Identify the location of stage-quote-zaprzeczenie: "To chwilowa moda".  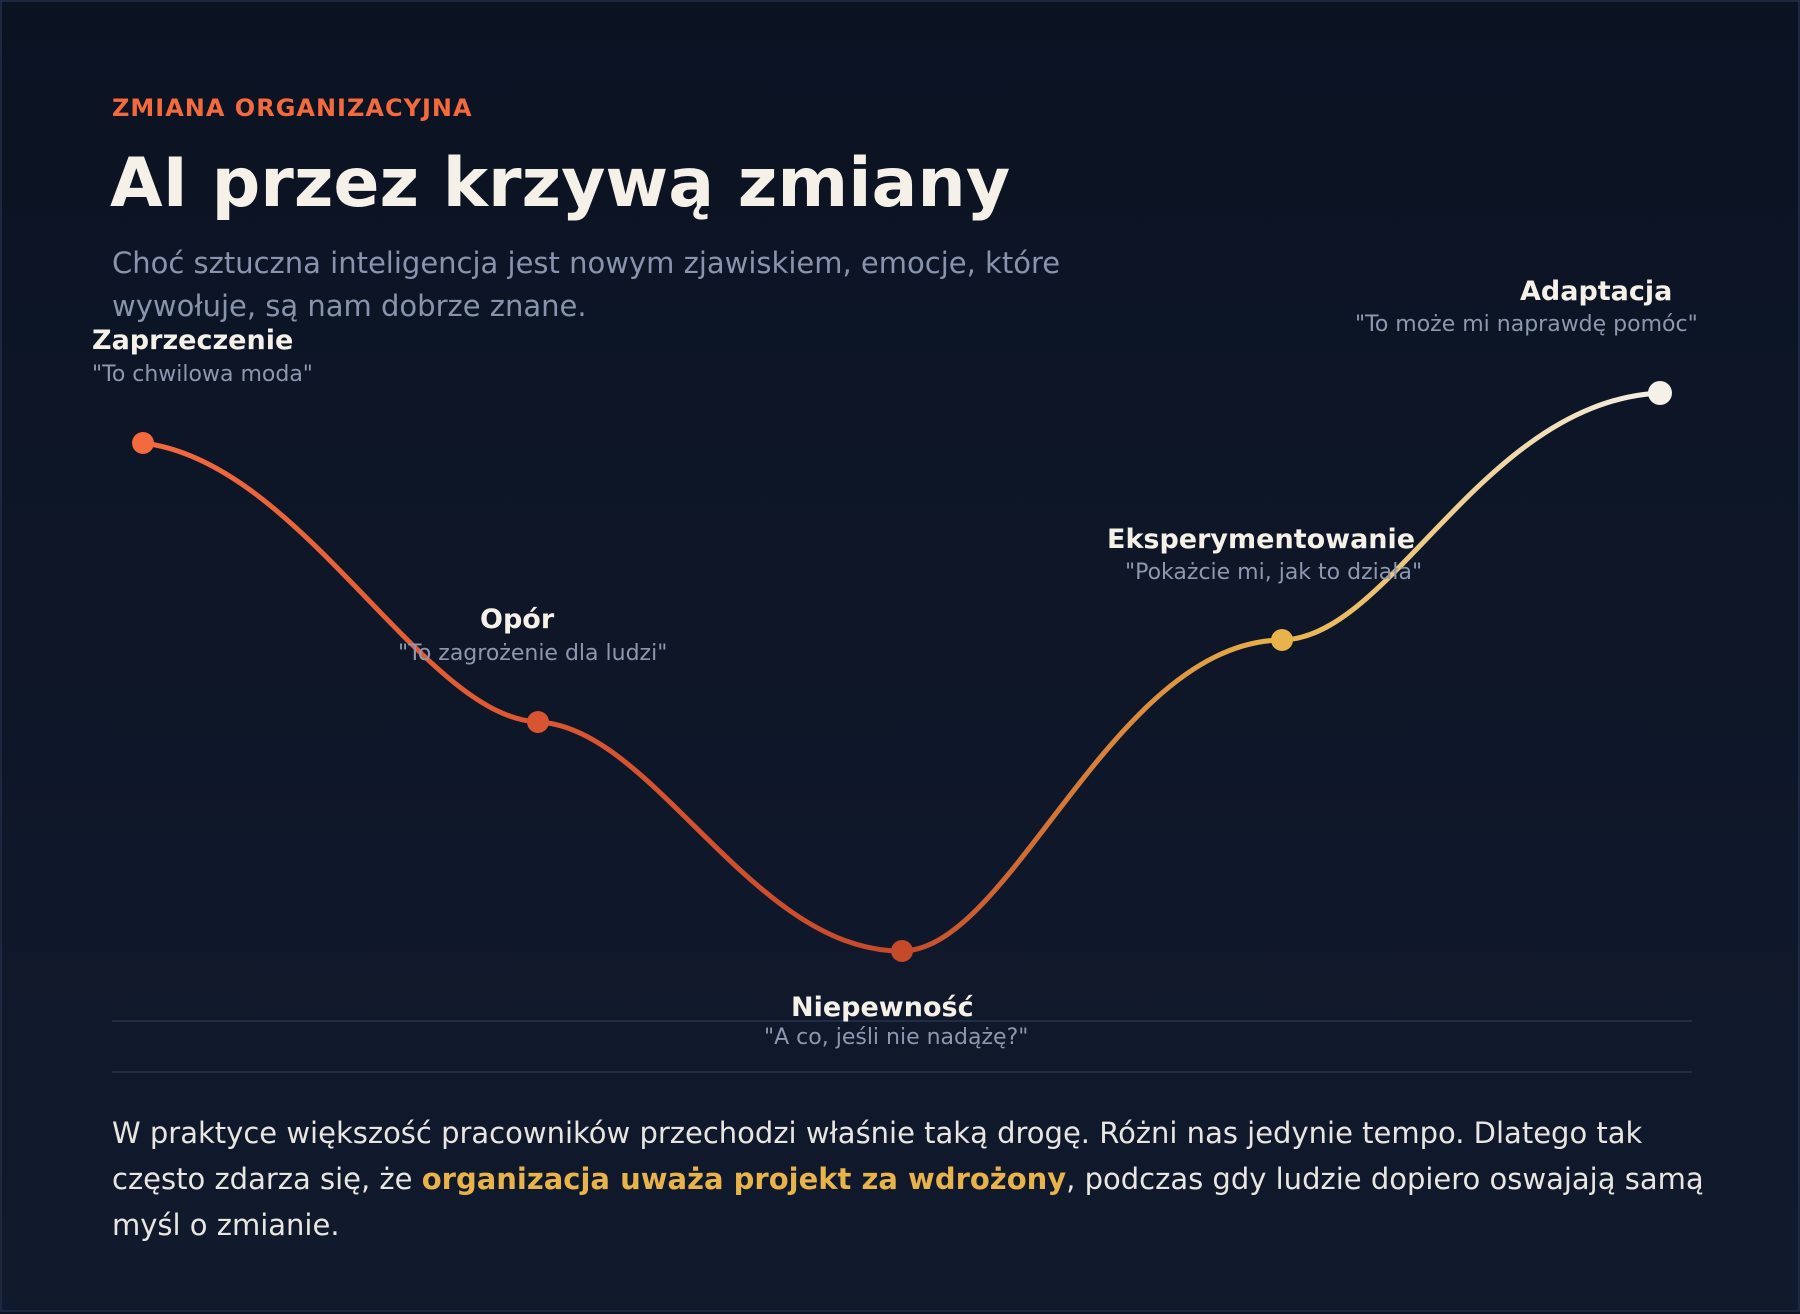
(202, 374).